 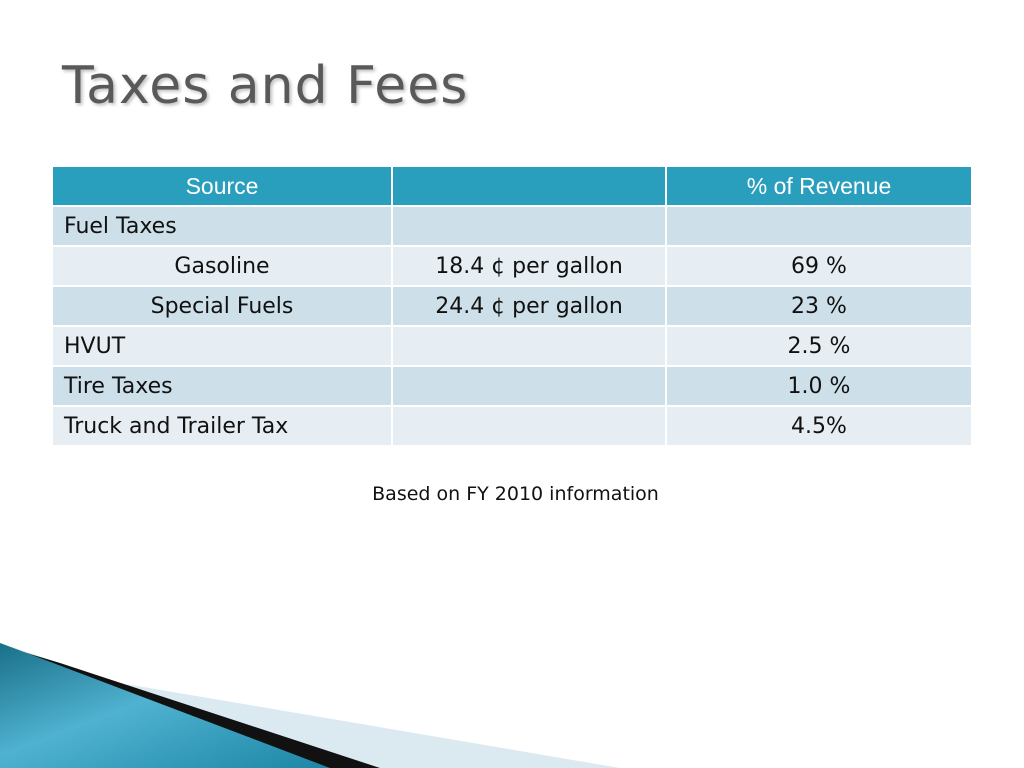 I want to click on header-percent-revenue: % of Revenue, so click(x=819, y=186).